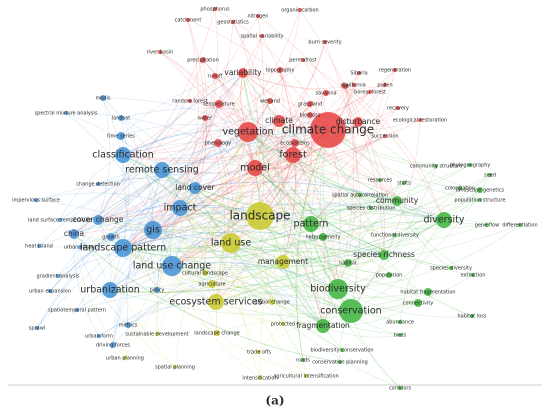 The image size is (550, 416). What do you see at coordinates (490, 176) in the screenshot?
I see `node-label: seed` at bounding box center [490, 176].